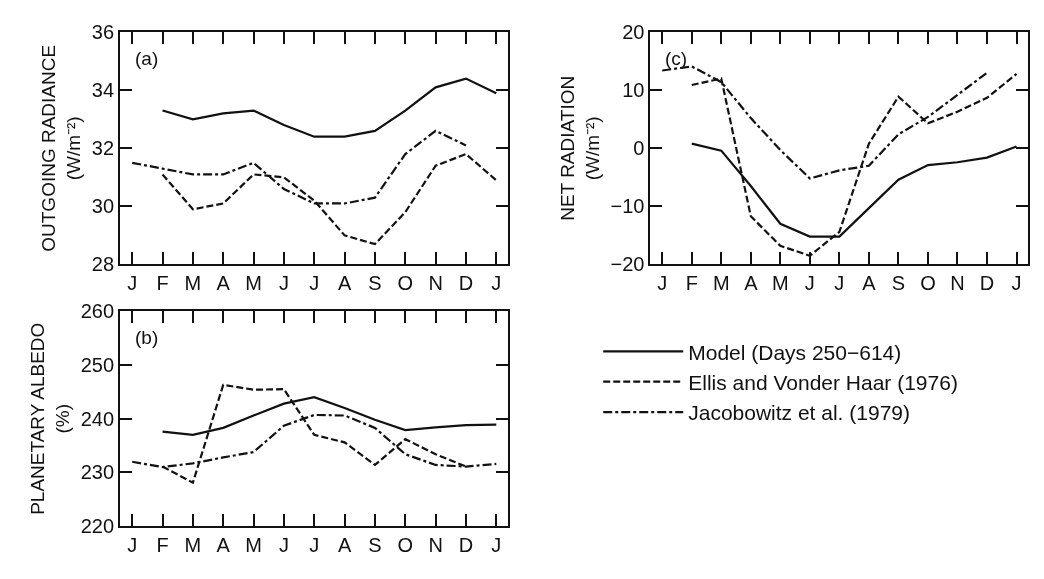 Image resolution: width=1044 pixels, height=579 pixels. What do you see at coordinates (97, 364) in the screenshot?
I see `y-tick-label: 250` at bounding box center [97, 364].